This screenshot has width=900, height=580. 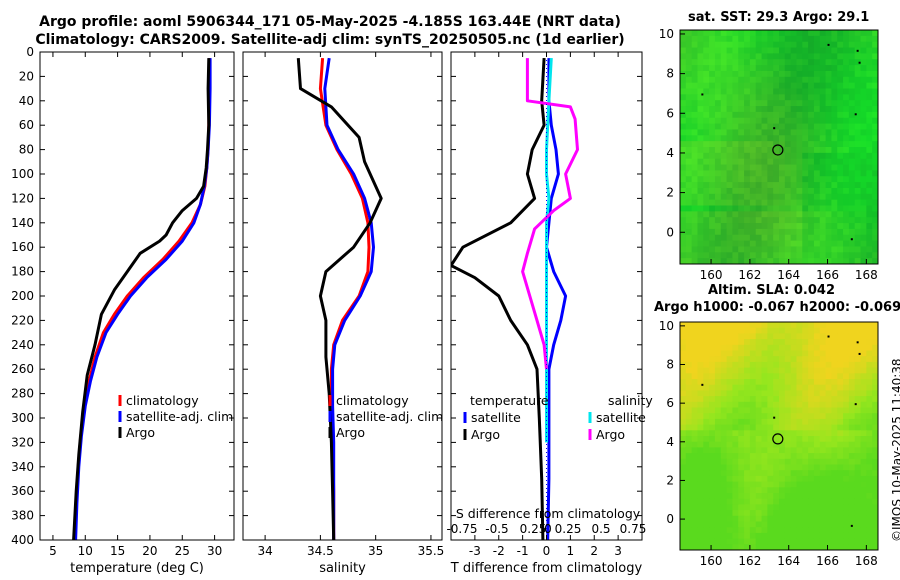 What do you see at coordinates (827, 561) in the screenshot?
I see `sla-map-xtick-label: 166` at bounding box center [827, 561].